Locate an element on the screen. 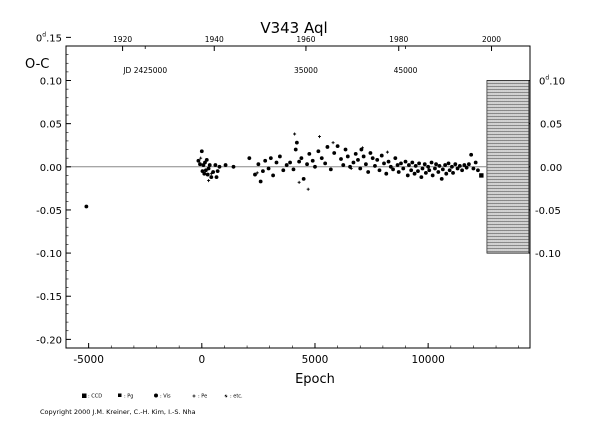 The width and height of the screenshot is (590, 425). left-tick-label: 0d.15 is located at coordinates (49, 37).